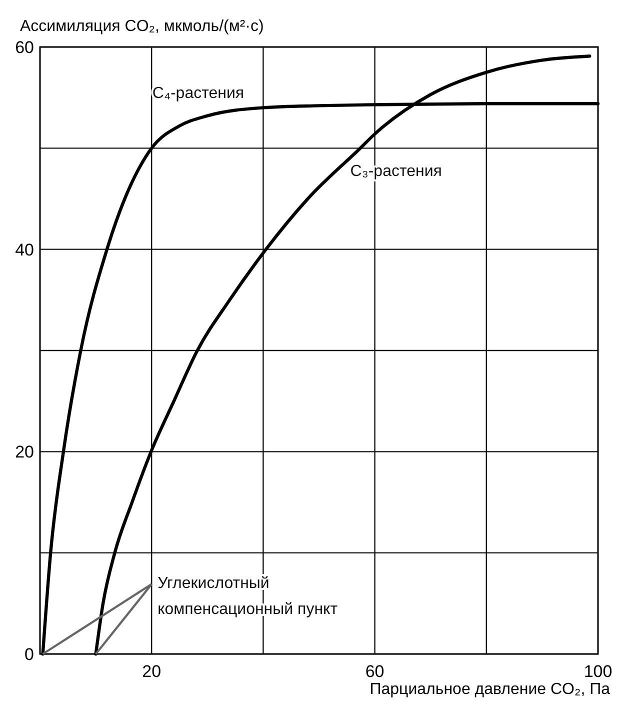 The width and height of the screenshot is (622, 706). Describe the element at coordinates (29, 654) in the screenshot. I see `y-tick-label: 0` at that location.